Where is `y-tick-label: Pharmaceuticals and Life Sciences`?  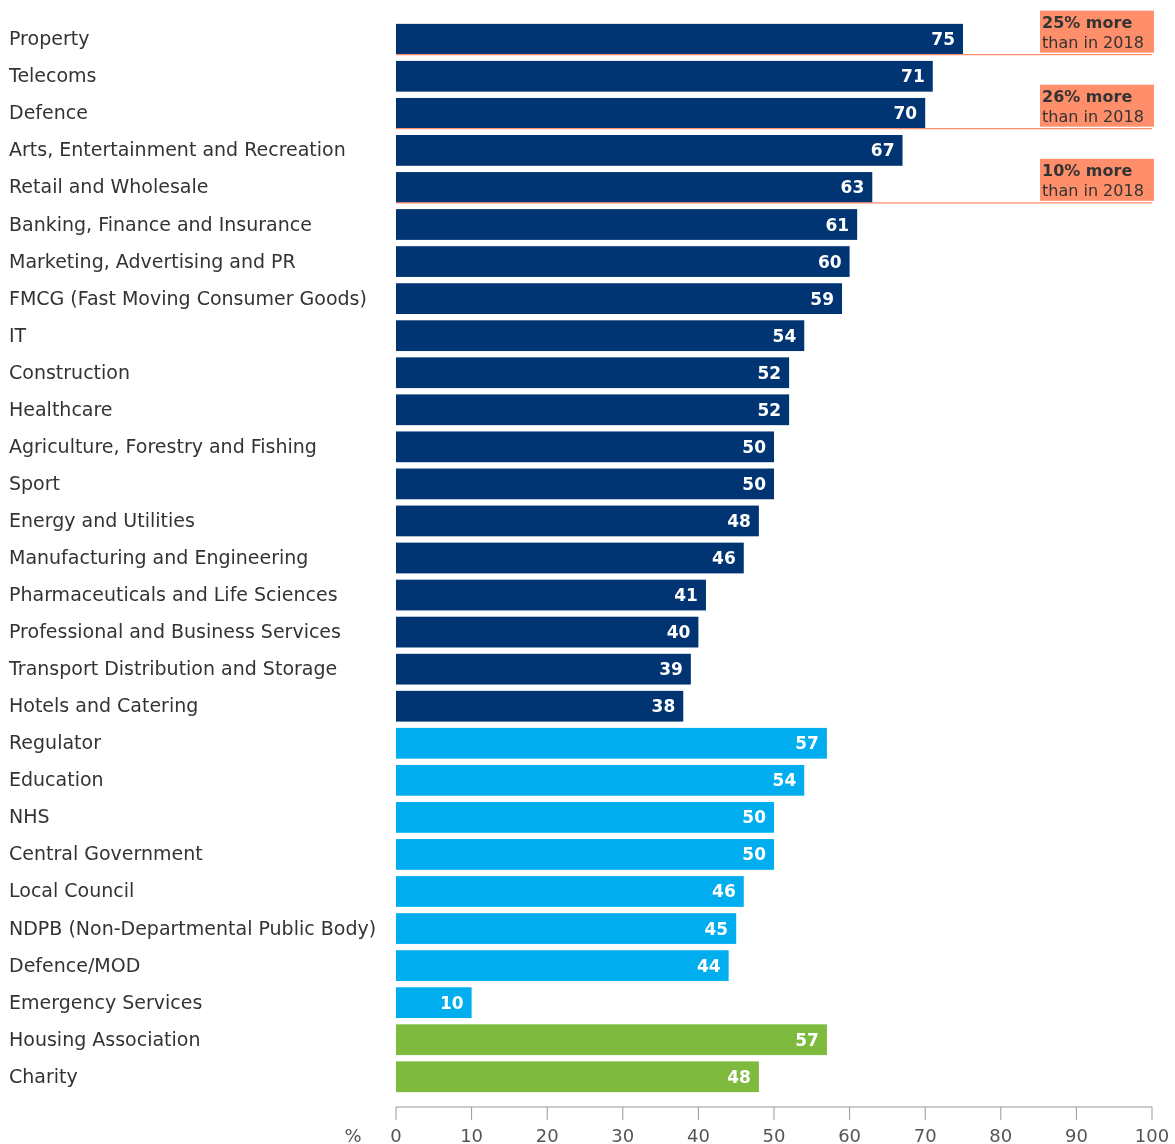
y-tick-label: Pharmaceuticals and Life Sciences is located at coordinates (173, 594).